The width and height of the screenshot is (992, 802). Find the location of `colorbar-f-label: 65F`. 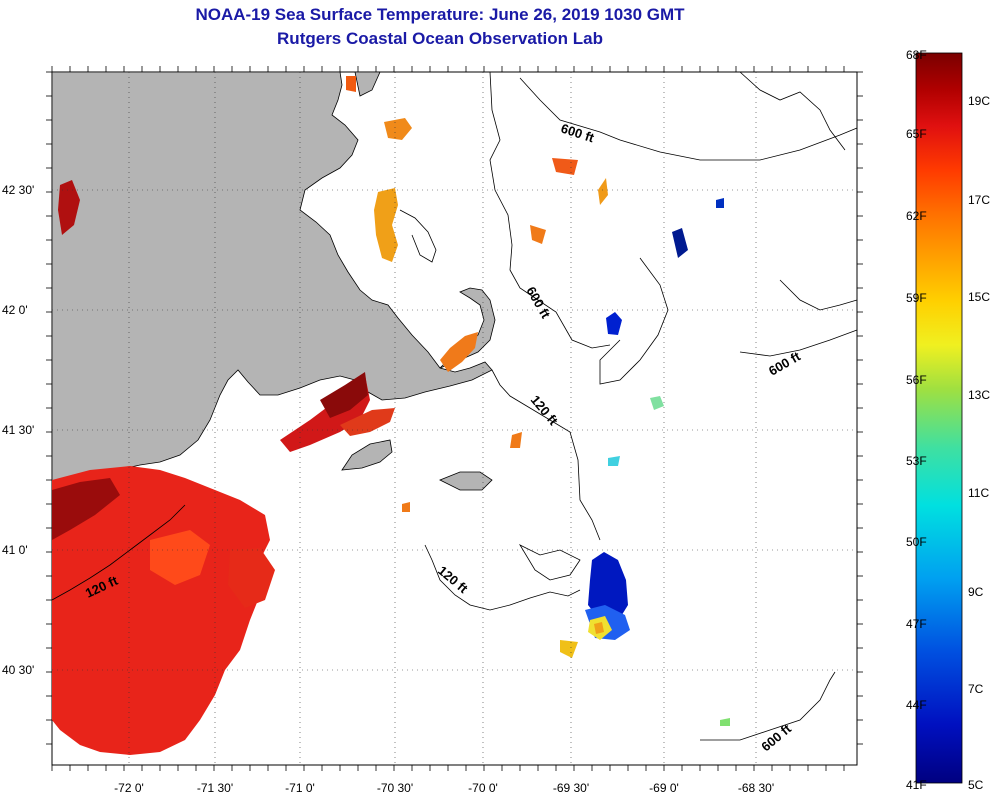

colorbar-f-label: 65F is located at coordinates (916, 134).